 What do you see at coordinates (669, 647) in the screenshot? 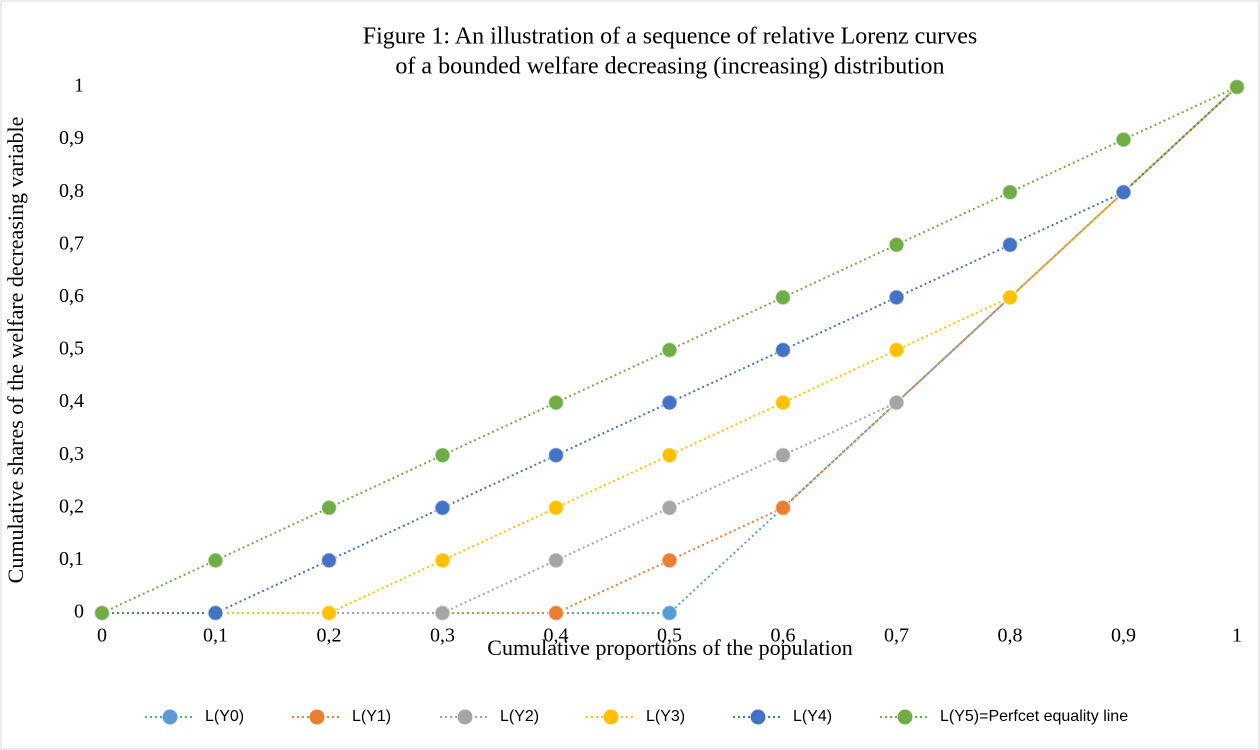
I see `x-axis-label: Cumulative proportions of the population` at bounding box center [669, 647].